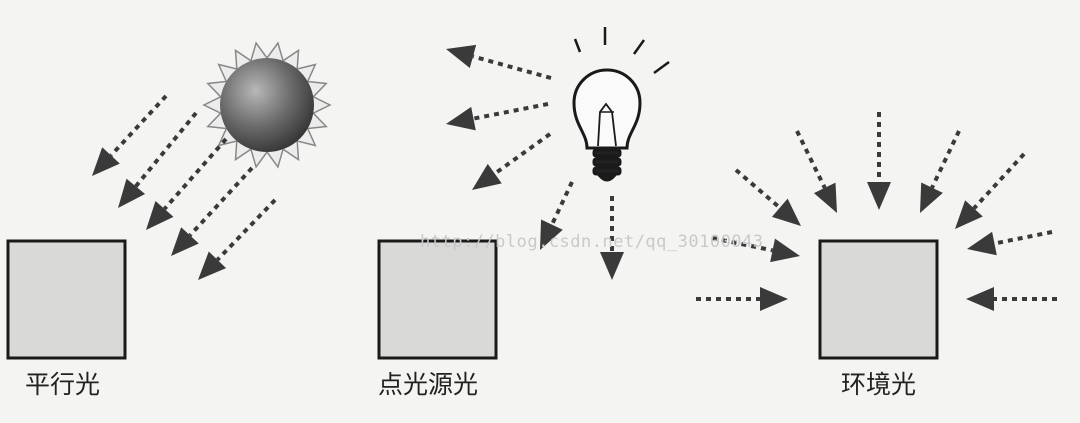 This screenshot has width=1080, height=423. I want to click on light-bulb-icon, so click(621, 104).